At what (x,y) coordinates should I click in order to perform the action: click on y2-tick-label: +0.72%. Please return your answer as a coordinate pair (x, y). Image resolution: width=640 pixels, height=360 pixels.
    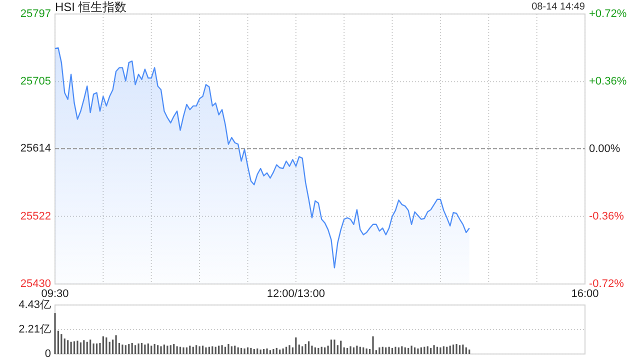
    Looking at the image, I should click on (608, 14).